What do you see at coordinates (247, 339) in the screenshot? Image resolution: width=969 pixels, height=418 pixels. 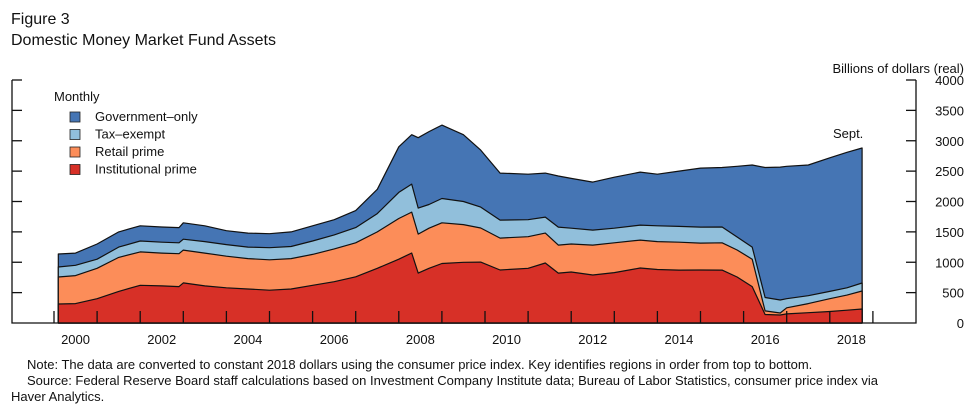 I see `x-tick-label: 2004` at bounding box center [247, 339].